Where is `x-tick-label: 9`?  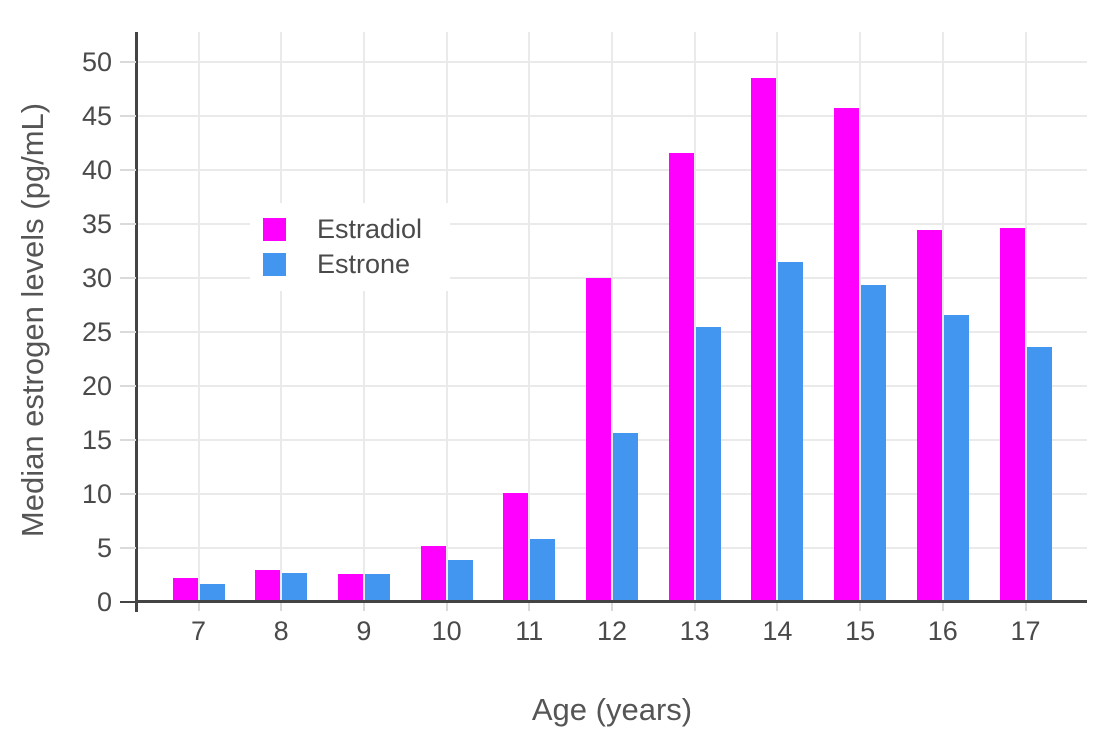 x-tick-label: 9 is located at coordinates (364, 631).